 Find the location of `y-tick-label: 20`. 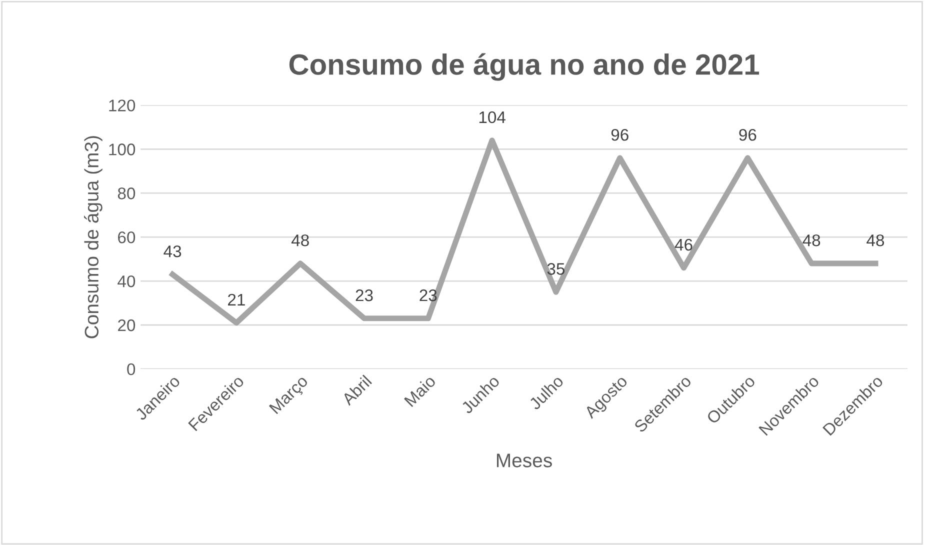

y-tick-label: 20 is located at coordinates (127, 325).